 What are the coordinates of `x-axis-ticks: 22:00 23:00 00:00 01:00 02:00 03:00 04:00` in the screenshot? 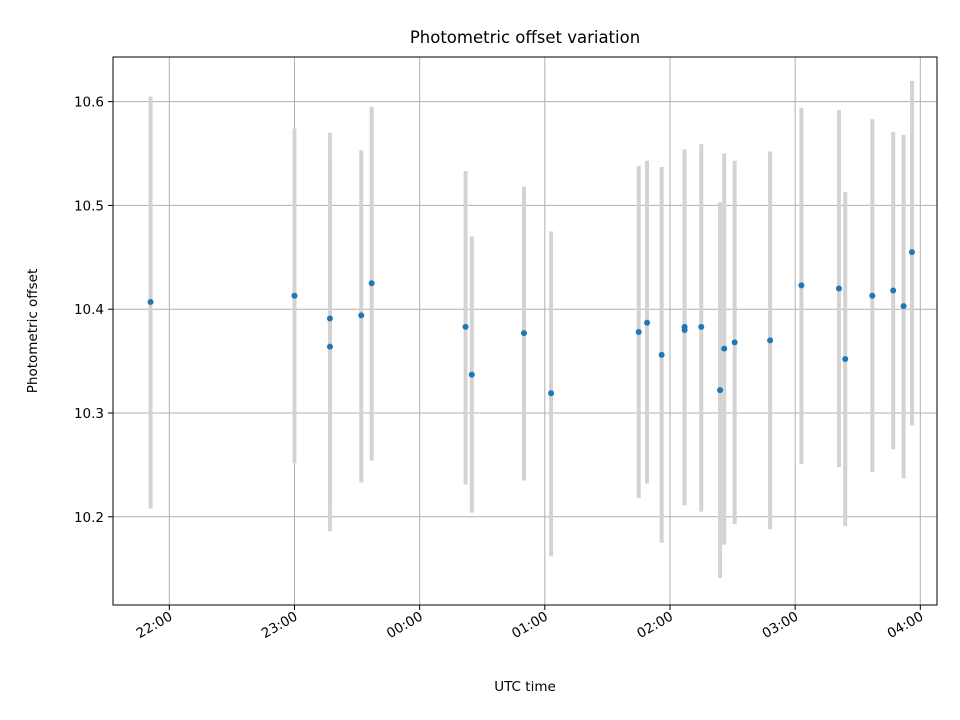 It's located at (530, 623).